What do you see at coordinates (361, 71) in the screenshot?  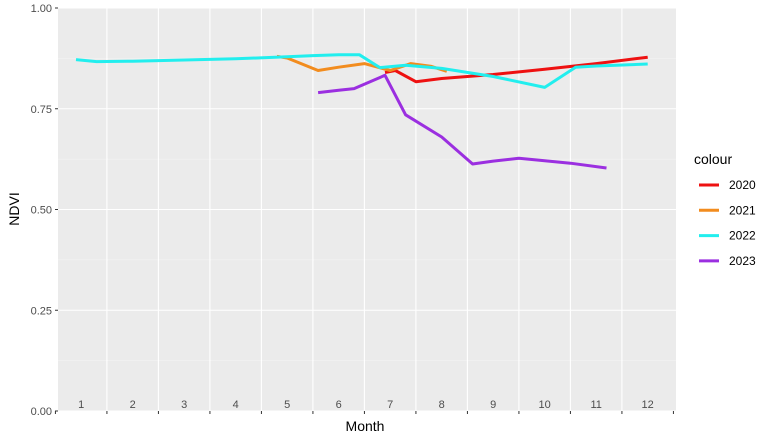 I see `series-line-2022` at bounding box center [361, 71].